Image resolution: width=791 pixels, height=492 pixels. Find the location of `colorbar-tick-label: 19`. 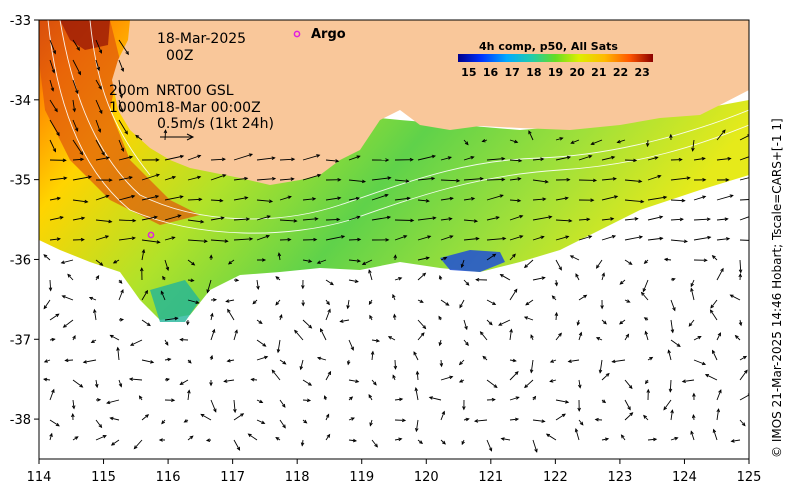

colorbar-tick-label: 19 is located at coordinates (555, 72).